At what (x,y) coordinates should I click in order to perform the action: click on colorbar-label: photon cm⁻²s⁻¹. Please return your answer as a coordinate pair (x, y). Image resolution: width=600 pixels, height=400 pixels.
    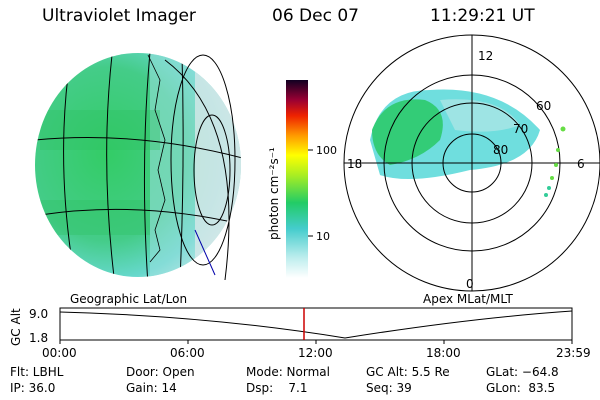
    Looking at the image, I should click on (274, 193).